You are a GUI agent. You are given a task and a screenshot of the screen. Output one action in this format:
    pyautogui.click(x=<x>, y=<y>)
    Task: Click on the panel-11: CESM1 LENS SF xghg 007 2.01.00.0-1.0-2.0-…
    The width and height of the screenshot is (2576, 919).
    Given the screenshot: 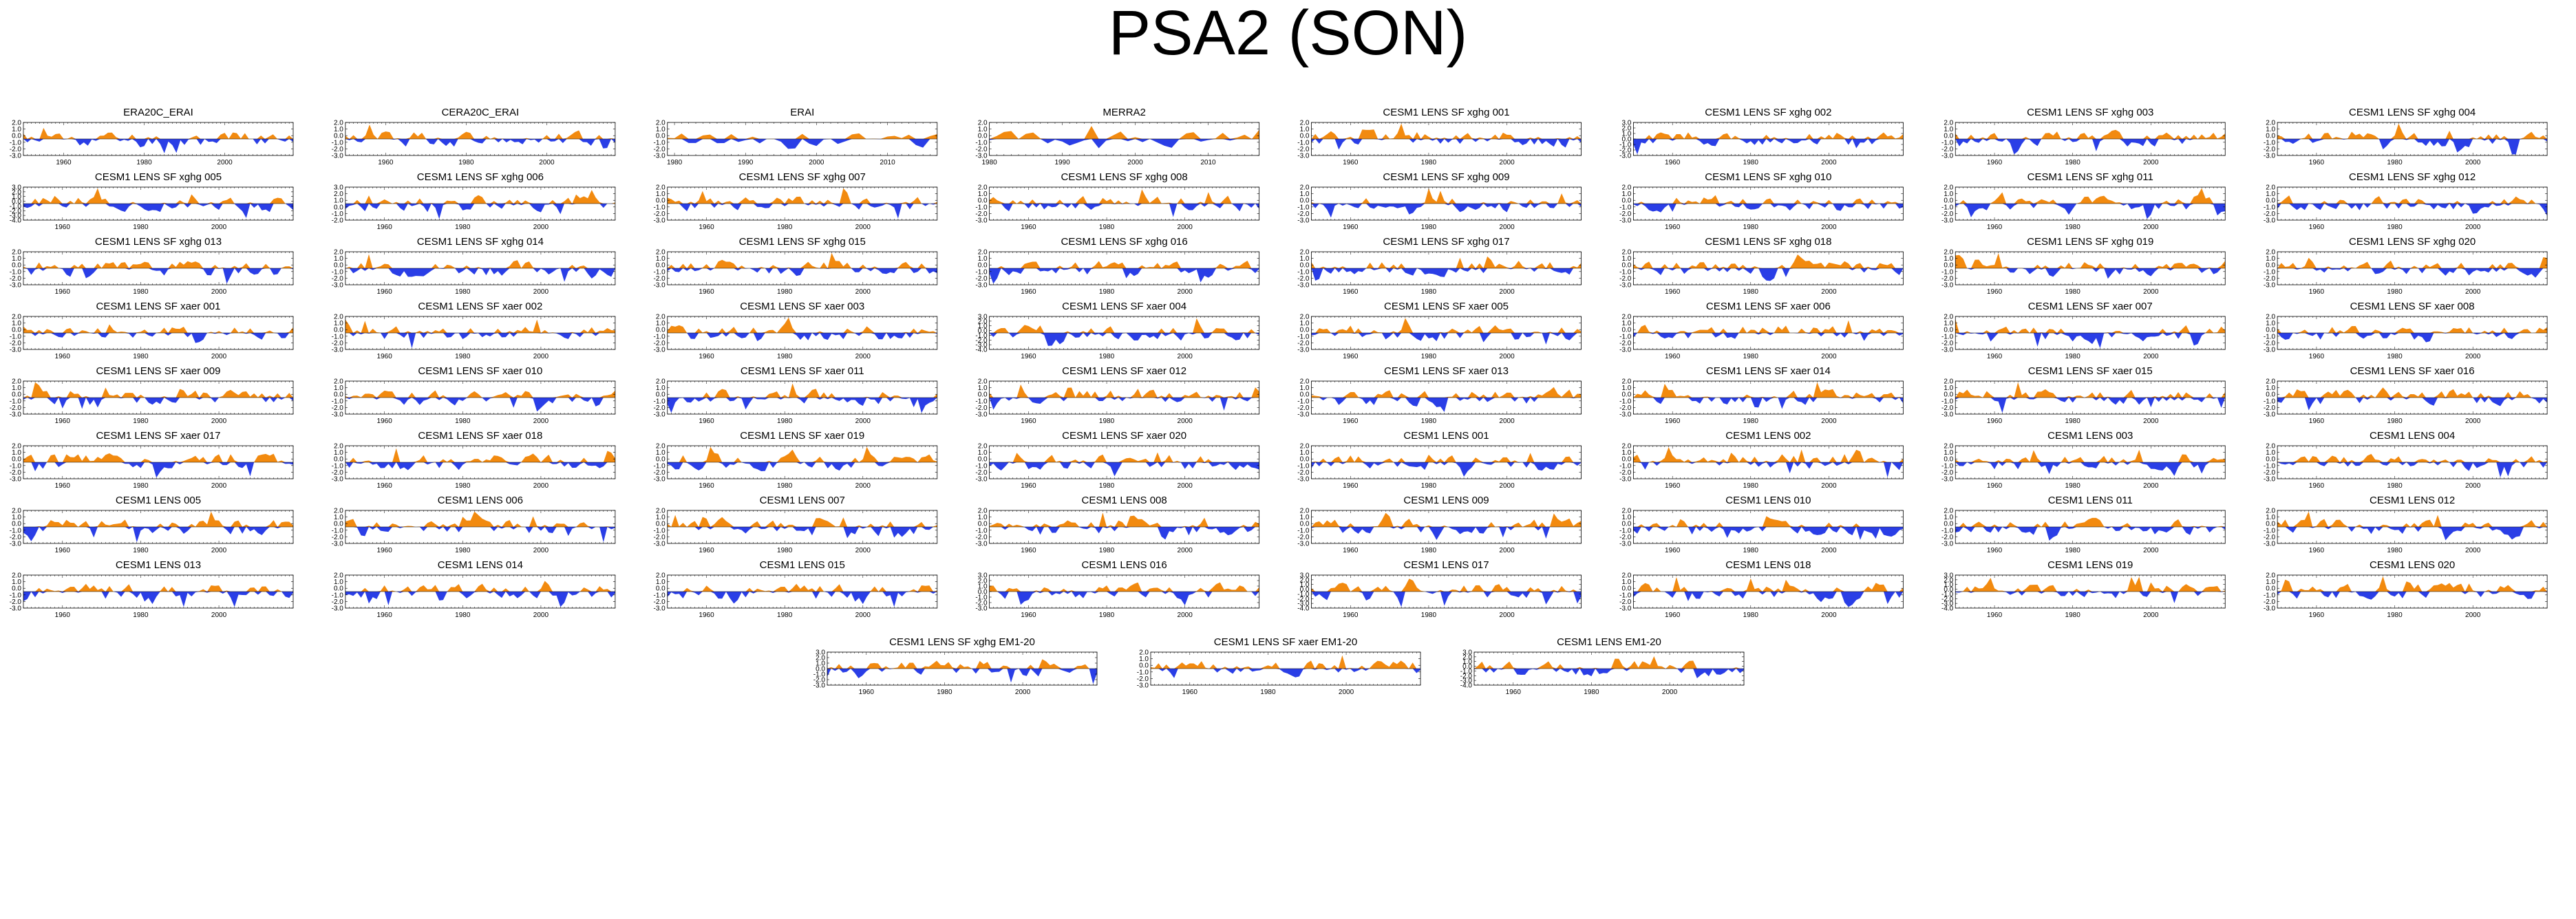 What is the action you would take?
    pyautogui.click(x=796, y=201)
    